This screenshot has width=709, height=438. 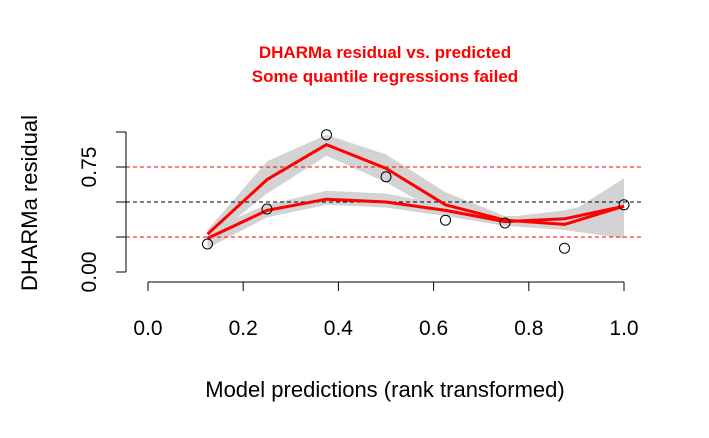 I want to click on x-tick-label: 0.8, so click(x=528, y=328).